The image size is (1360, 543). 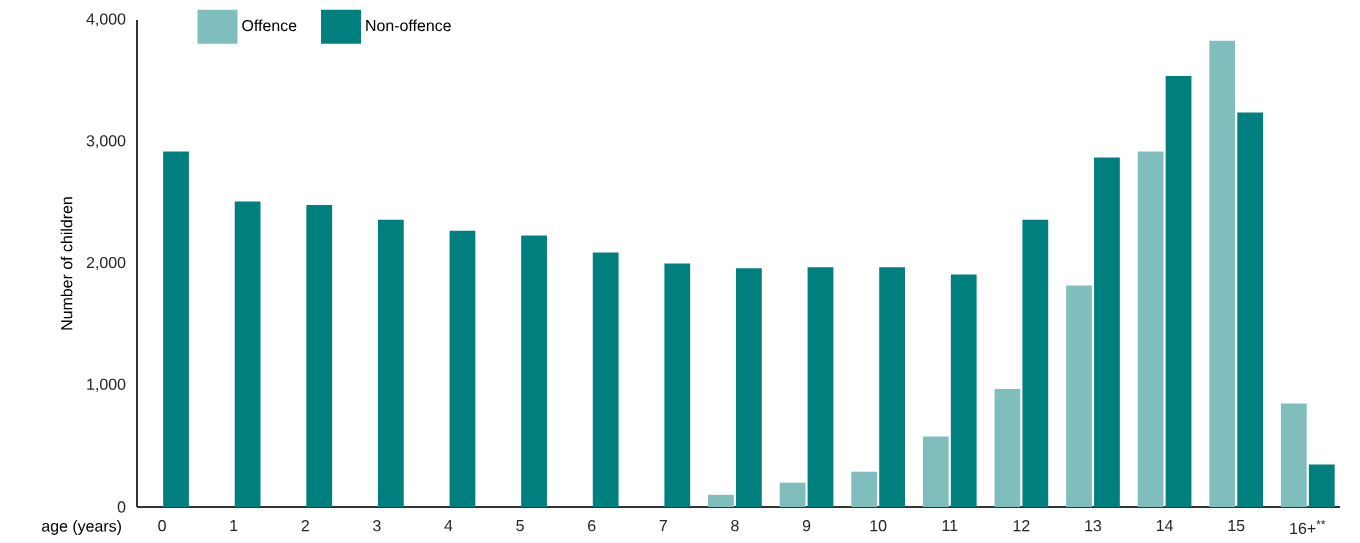 I want to click on x-tick-label: 9, so click(x=806, y=526).